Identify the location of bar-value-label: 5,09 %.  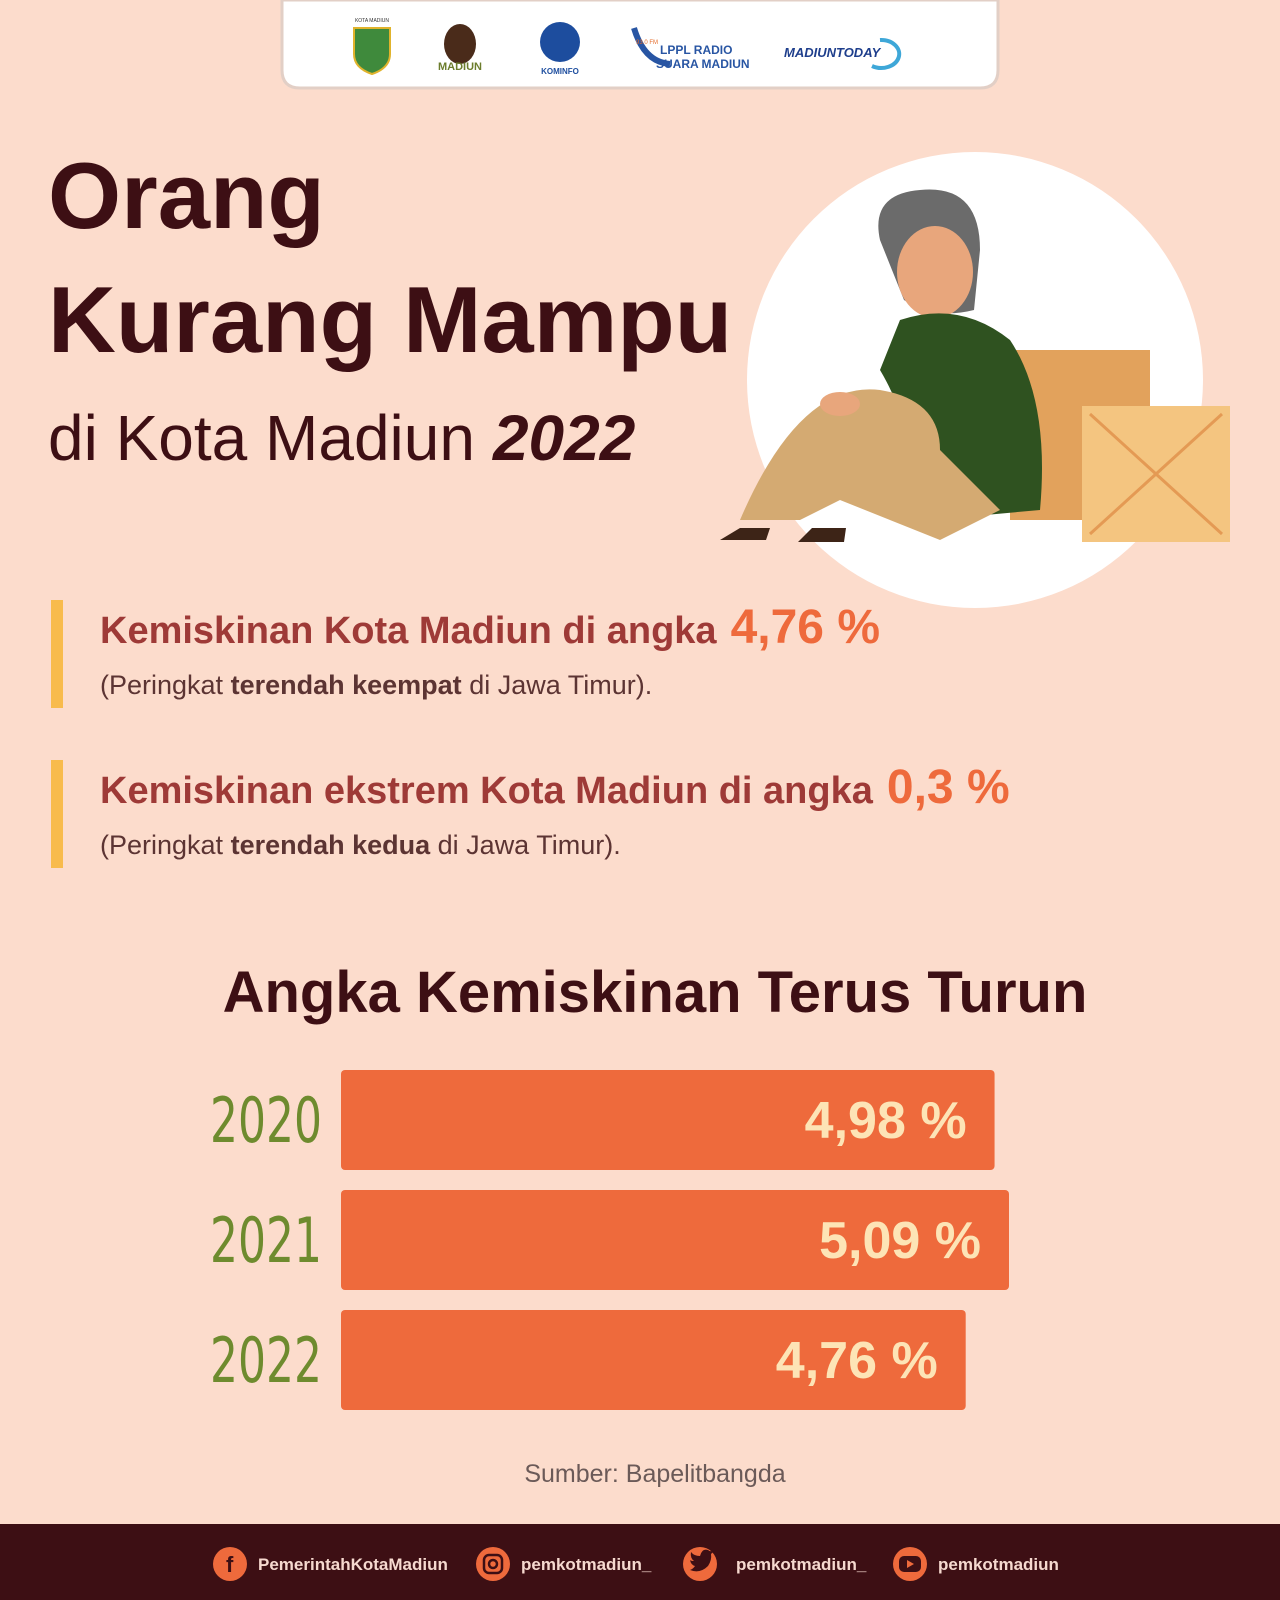
(900, 1241).